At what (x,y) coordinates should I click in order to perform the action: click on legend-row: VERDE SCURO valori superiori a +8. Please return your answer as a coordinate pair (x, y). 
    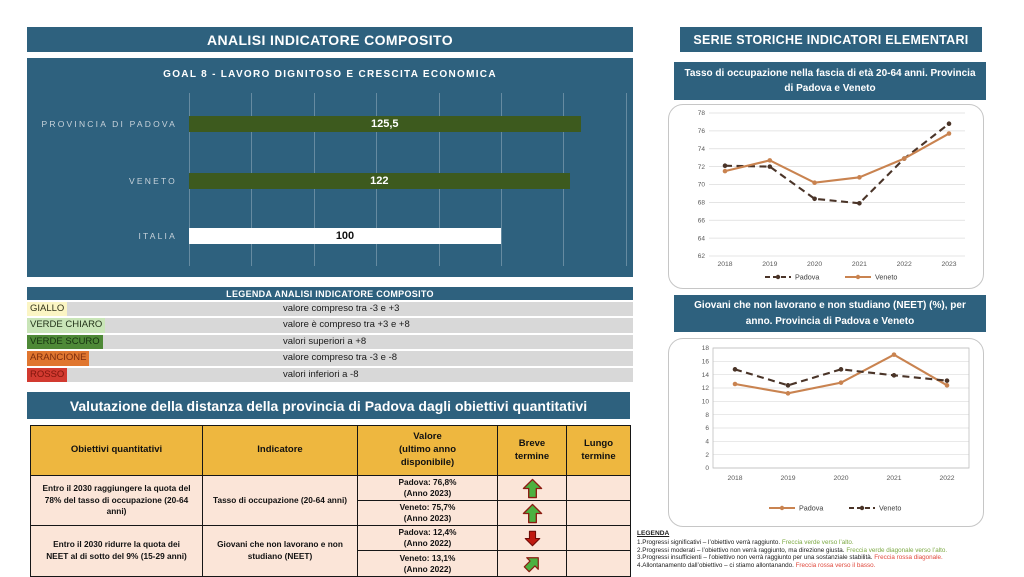
    Looking at the image, I should click on (330, 342).